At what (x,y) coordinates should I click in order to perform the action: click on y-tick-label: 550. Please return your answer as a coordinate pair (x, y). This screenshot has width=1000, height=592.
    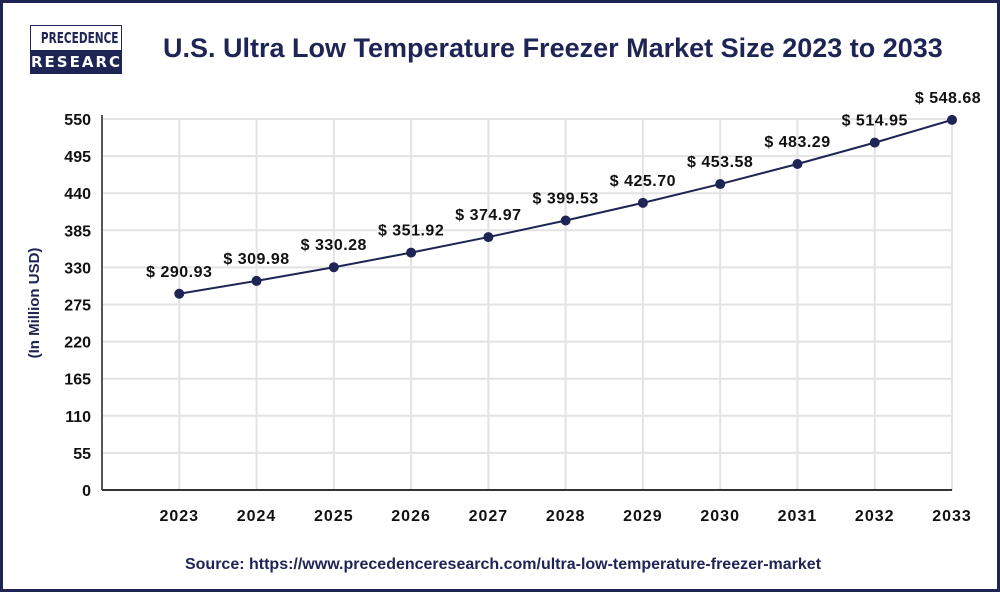
    Looking at the image, I should click on (77, 120).